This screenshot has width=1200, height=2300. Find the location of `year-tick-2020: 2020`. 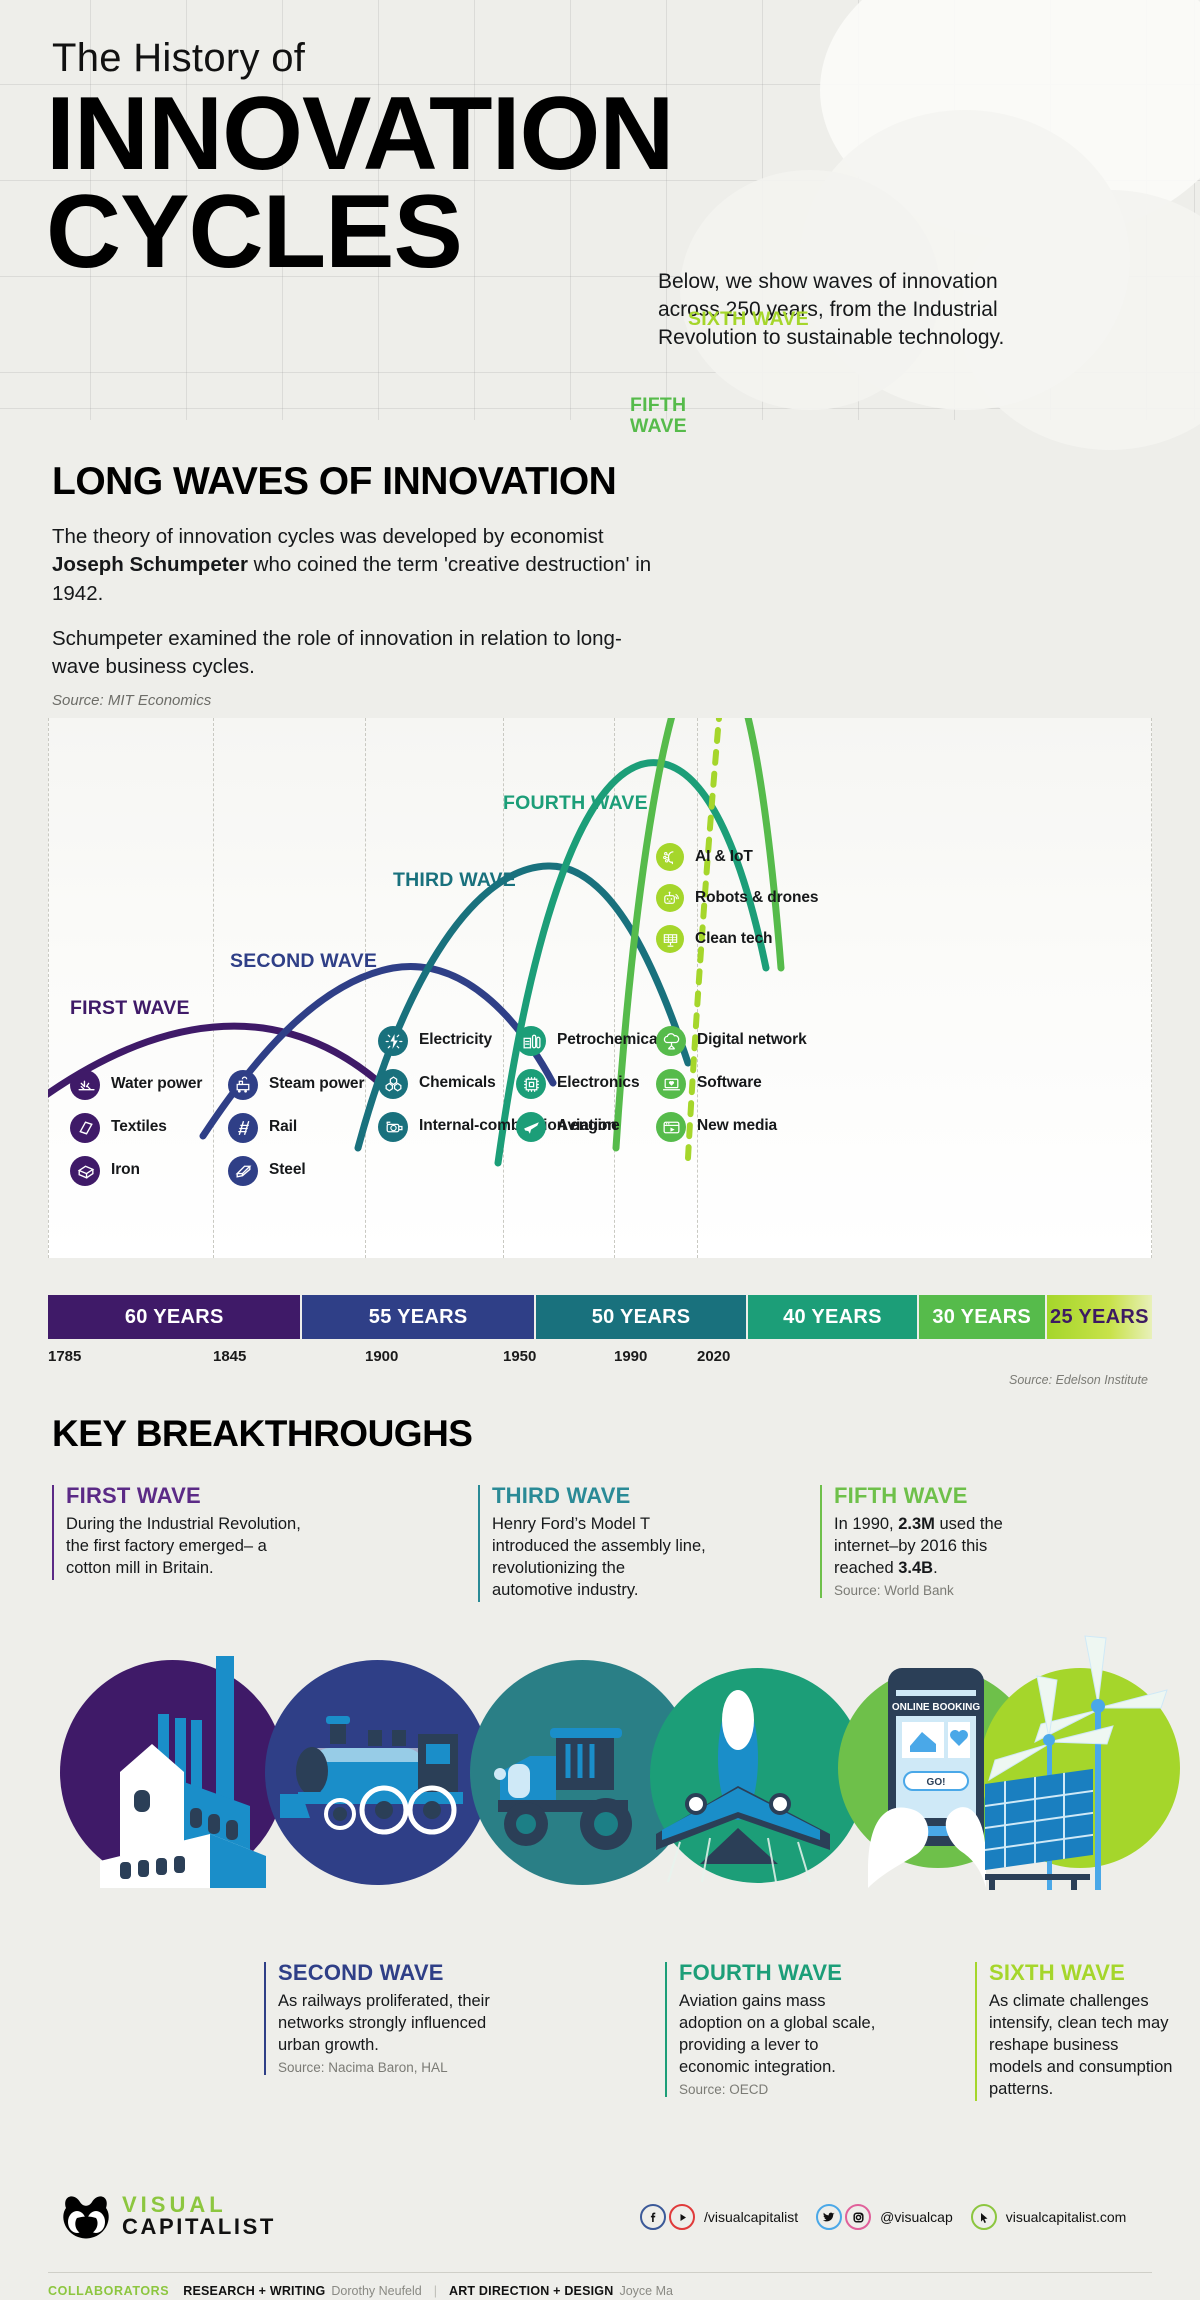

year-tick-2020: 2020 is located at coordinates (714, 1356).